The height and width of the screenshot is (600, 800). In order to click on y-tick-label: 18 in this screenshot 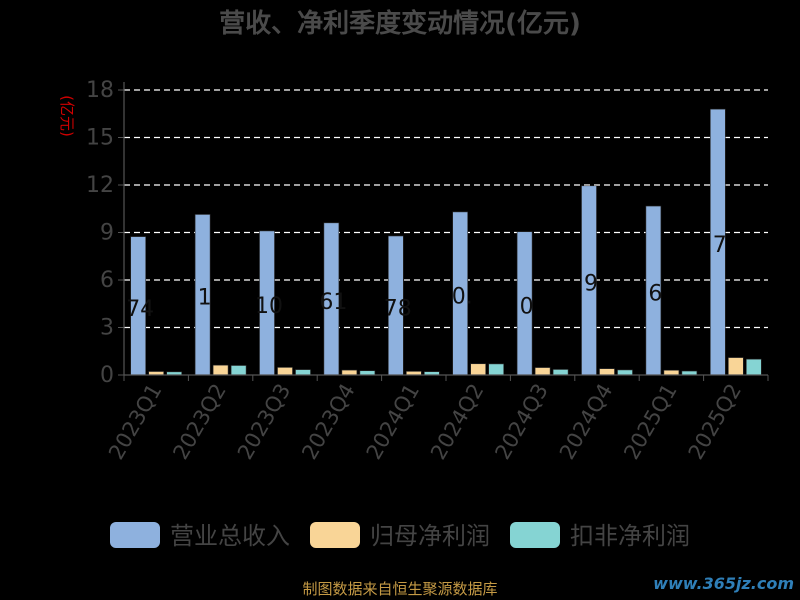, I will do `click(100, 90)`.